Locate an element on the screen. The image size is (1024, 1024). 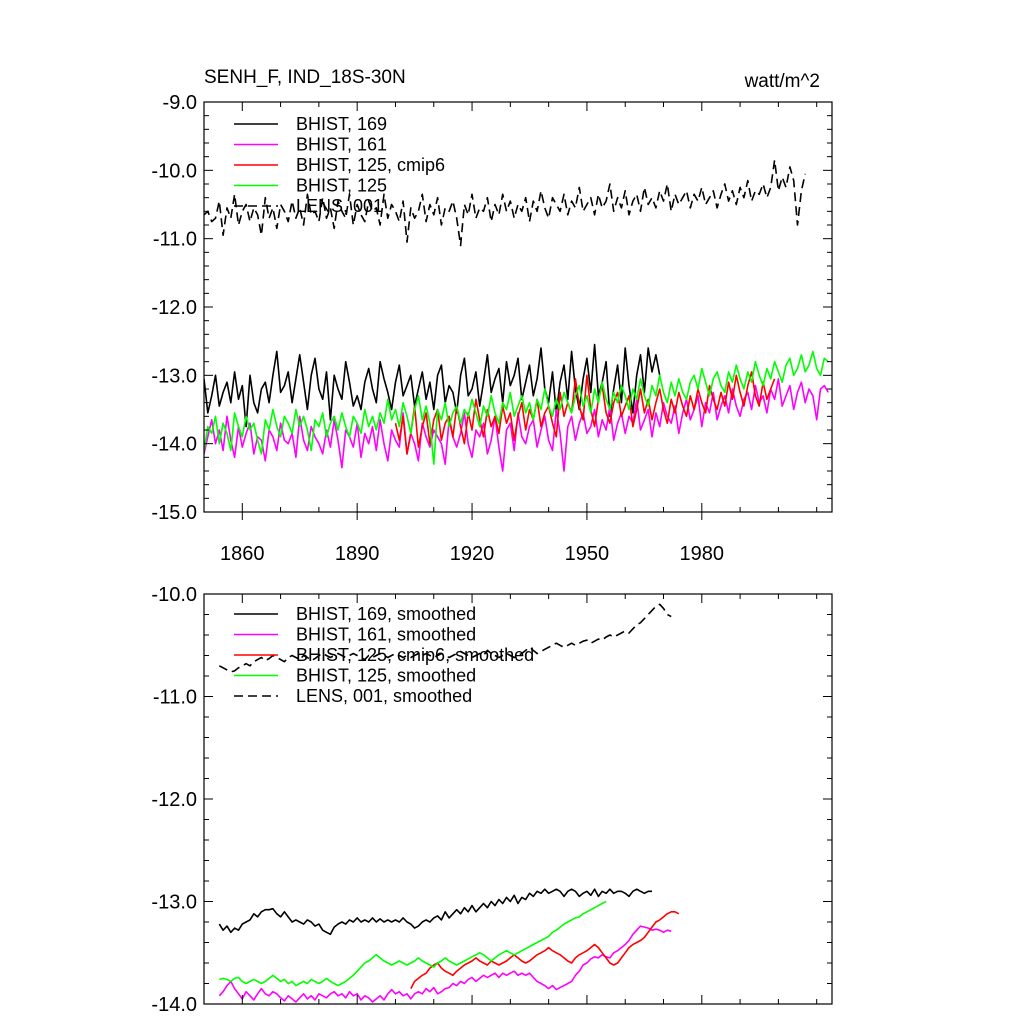
y-tick-label: -15.0 is located at coordinates (174, 513).